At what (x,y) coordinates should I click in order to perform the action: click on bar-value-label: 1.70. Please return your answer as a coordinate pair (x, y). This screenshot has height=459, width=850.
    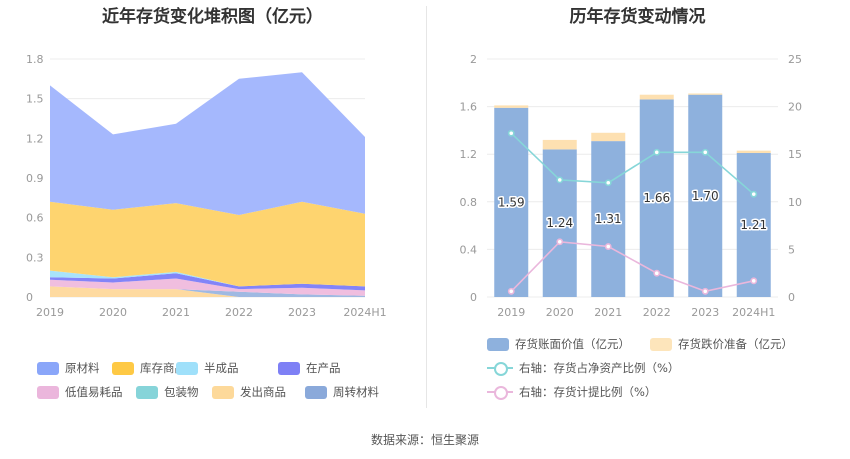
    Looking at the image, I should click on (705, 196).